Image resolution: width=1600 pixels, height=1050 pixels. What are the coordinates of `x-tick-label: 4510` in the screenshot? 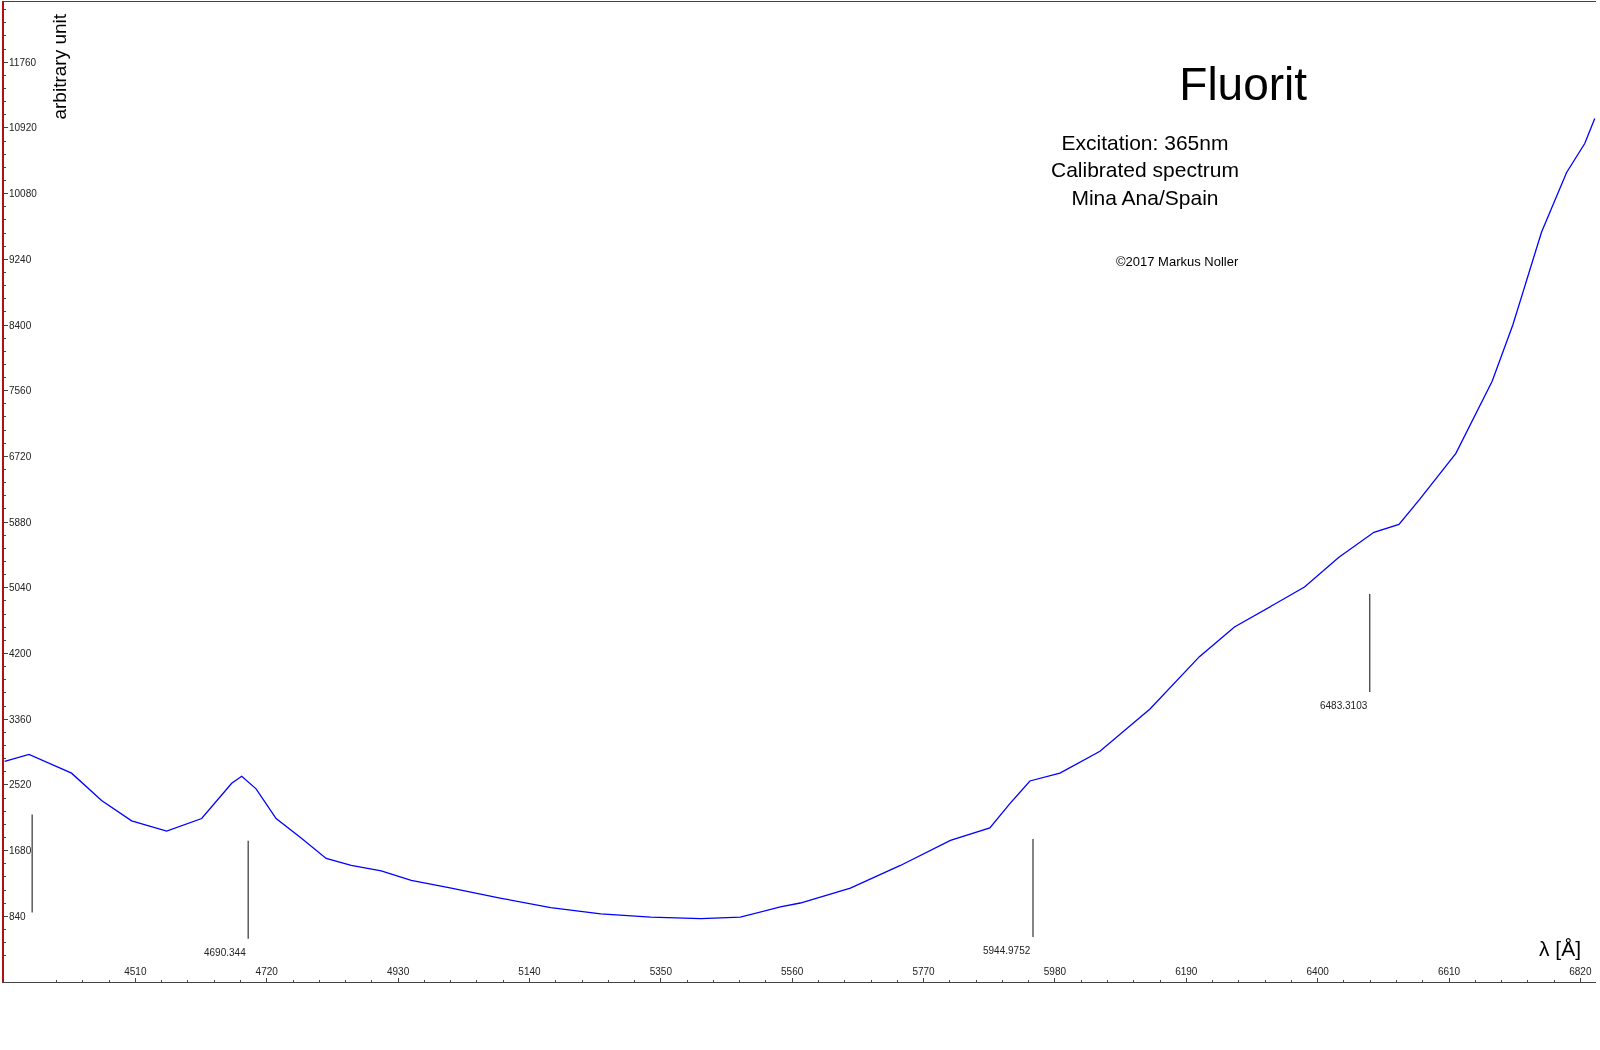 It's located at (135, 971).